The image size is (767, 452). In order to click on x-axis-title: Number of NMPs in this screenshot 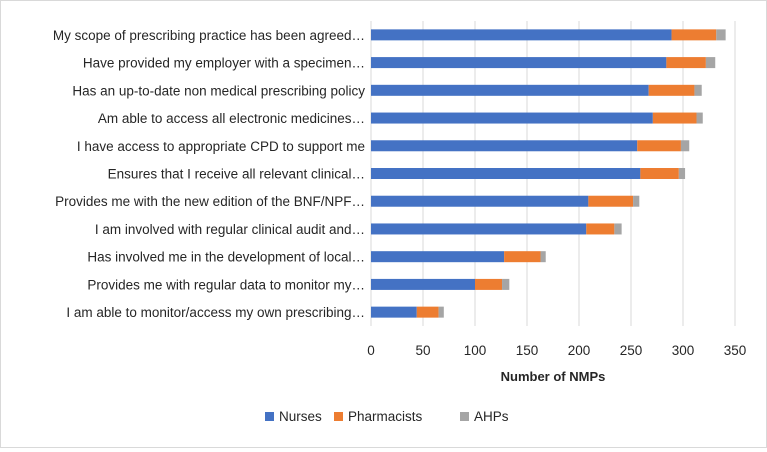, I will do `click(553, 376)`.